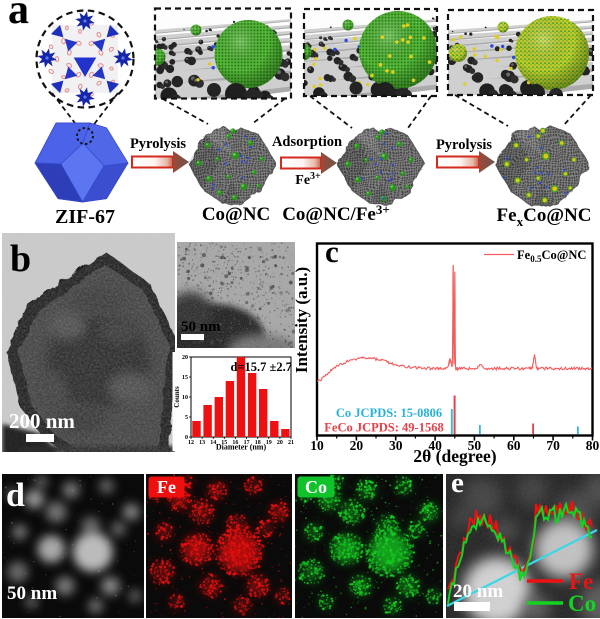  What do you see at coordinates (389, 413) in the screenshot?
I see `svg-text: Co JCPDS: 15-0806` at bounding box center [389, 413].